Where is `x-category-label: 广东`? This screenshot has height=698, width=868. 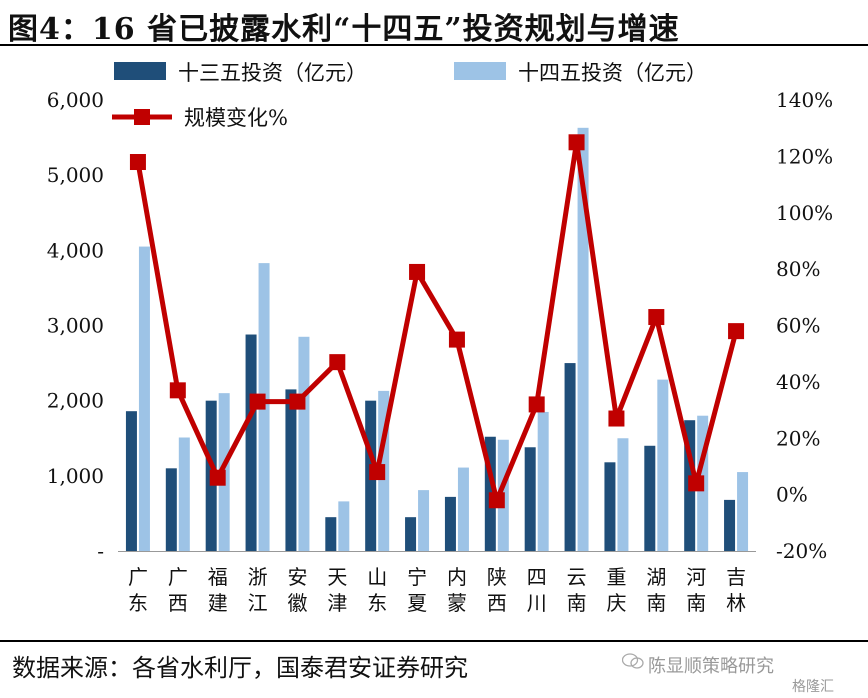
x-category-label: 广东 is located at coordinates (138, 590).